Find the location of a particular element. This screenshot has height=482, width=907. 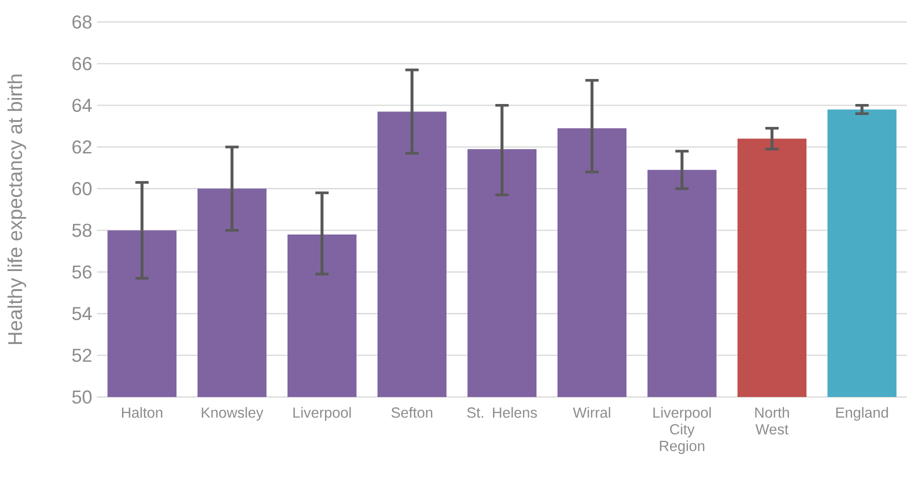

y-tick-label: 50 is located at coordinates (82, 397).